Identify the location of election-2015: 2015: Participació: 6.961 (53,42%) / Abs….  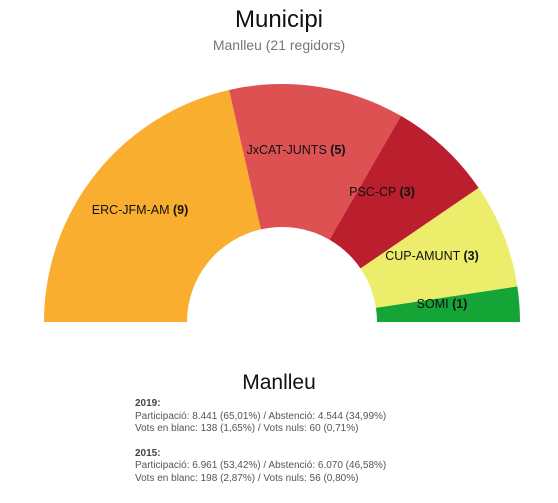
(260, 467).